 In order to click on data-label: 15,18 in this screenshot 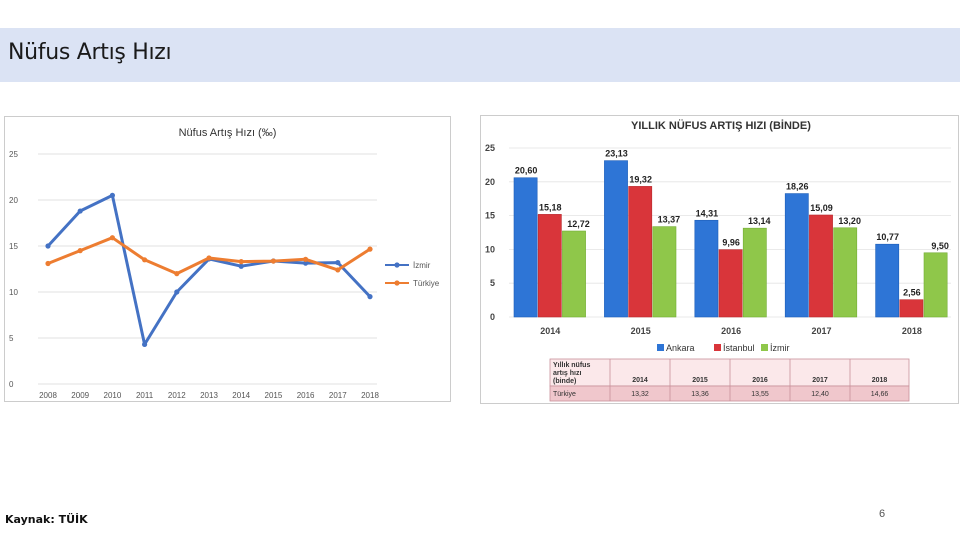, I will do `click(550, 207)`.